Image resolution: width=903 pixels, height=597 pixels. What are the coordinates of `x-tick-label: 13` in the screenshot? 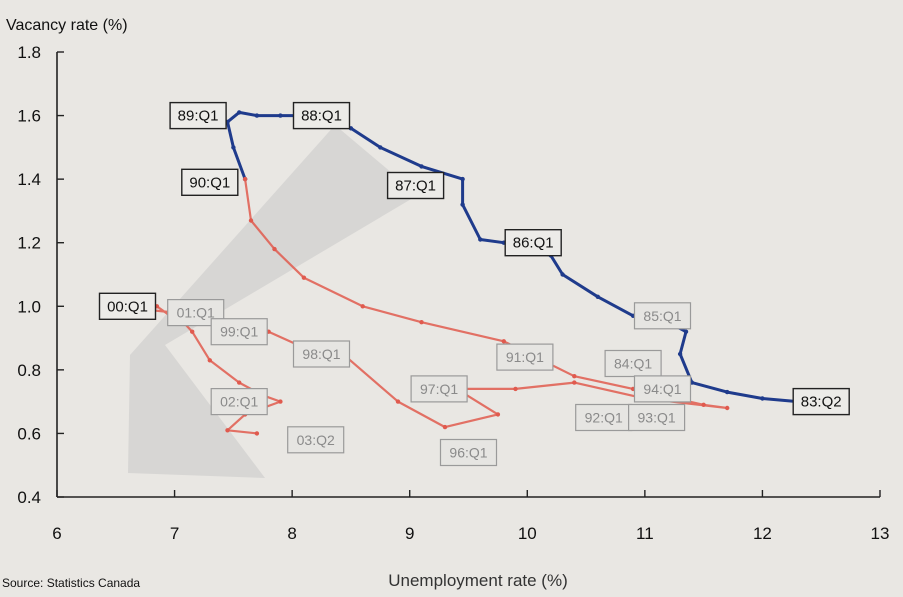 It's located at (880, 533).